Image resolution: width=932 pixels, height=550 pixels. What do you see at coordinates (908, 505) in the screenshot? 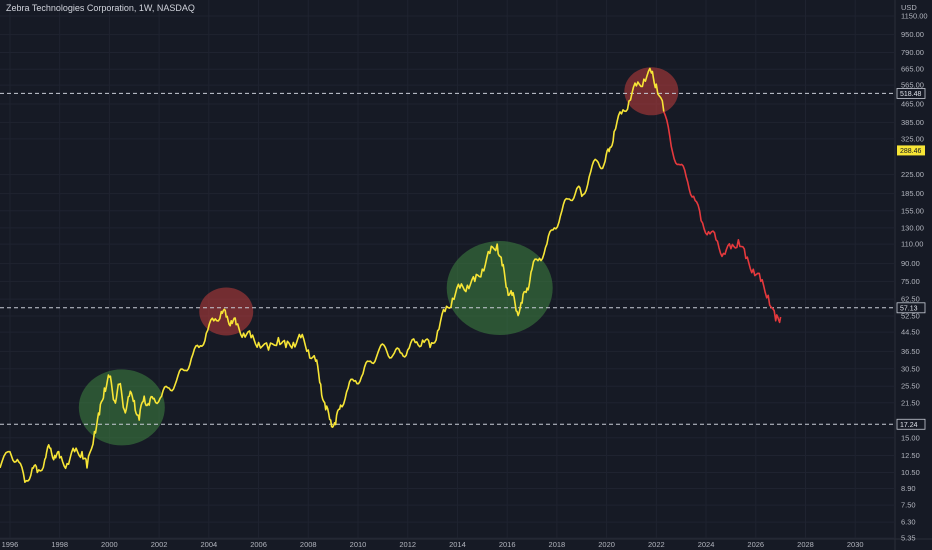
I see `y-tick-label: 7.50` at bounding box center [908, 505].